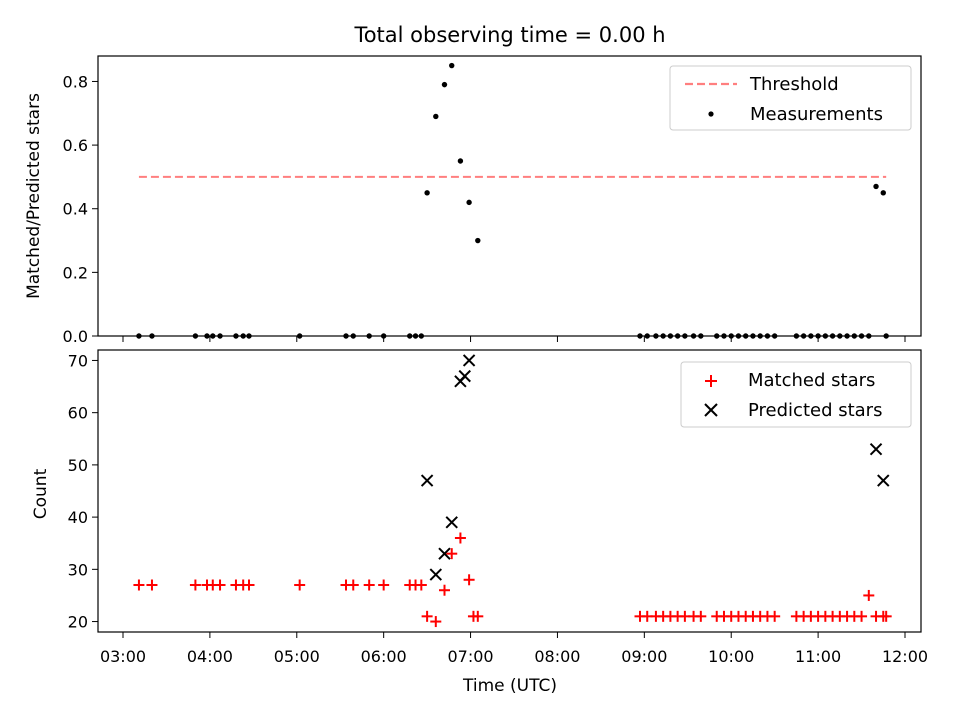 Image resolution: width=960 pixels, height=720 pixels. I want to click on ratio-legend-box, so click(790, 98).